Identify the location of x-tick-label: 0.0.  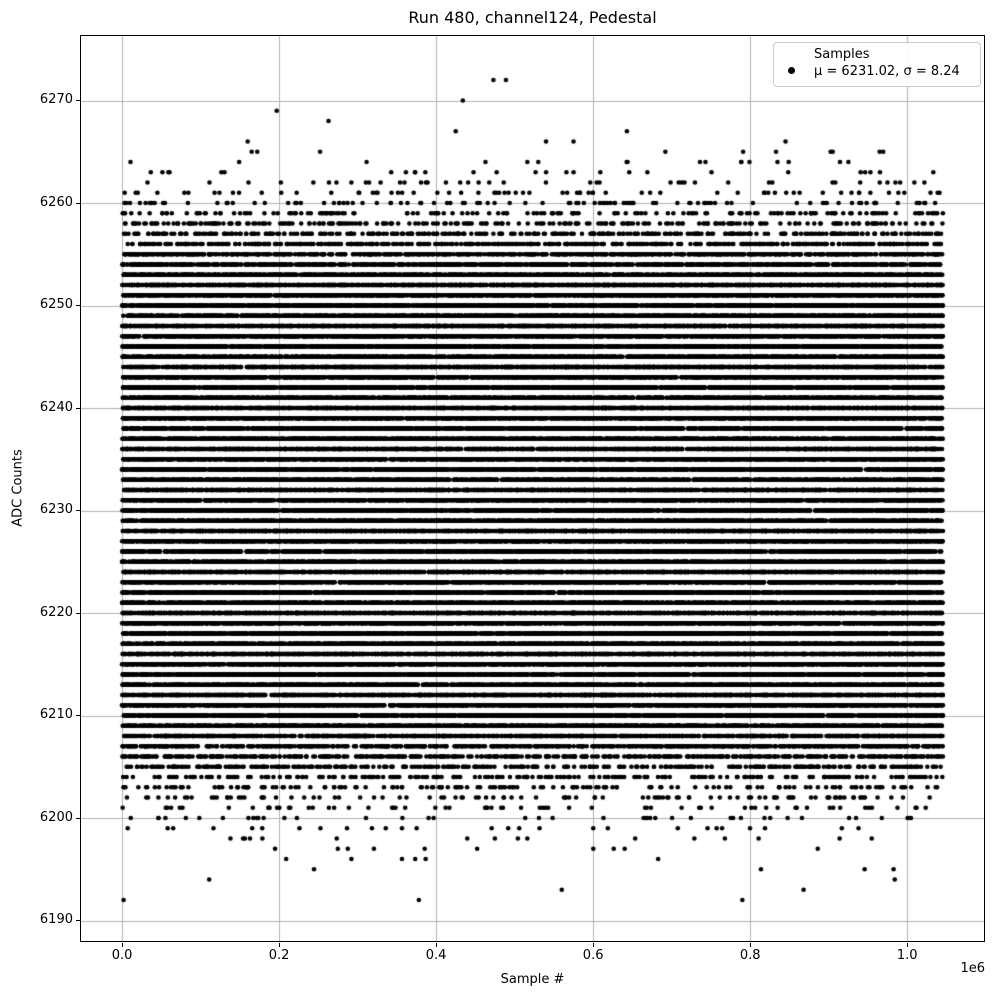
(122, 955).